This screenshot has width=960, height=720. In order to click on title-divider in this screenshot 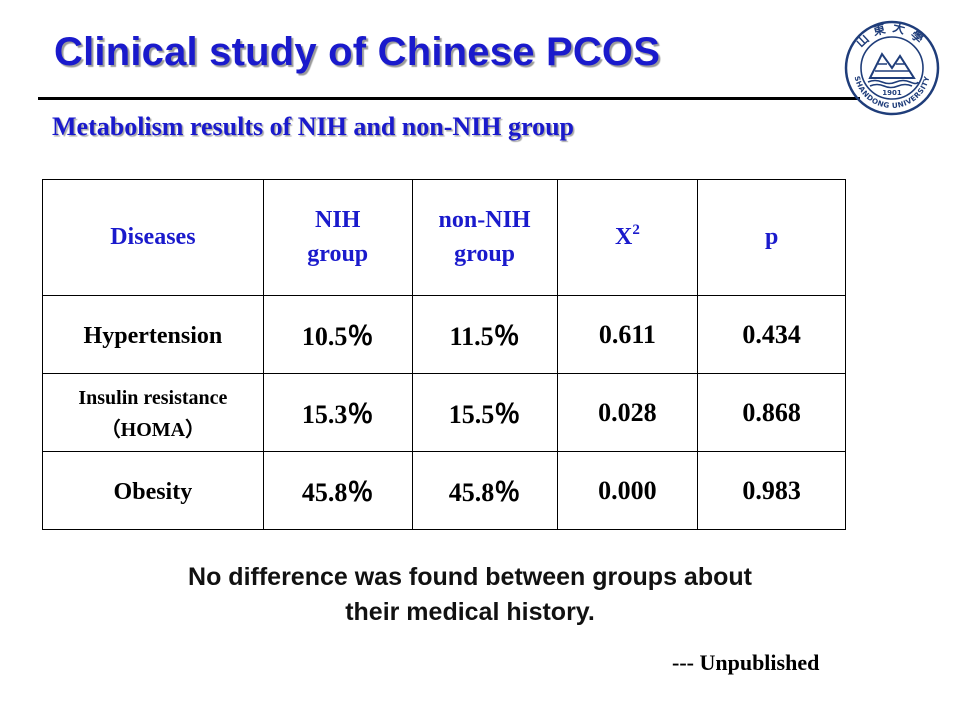, I will do `click(449, 98)`.